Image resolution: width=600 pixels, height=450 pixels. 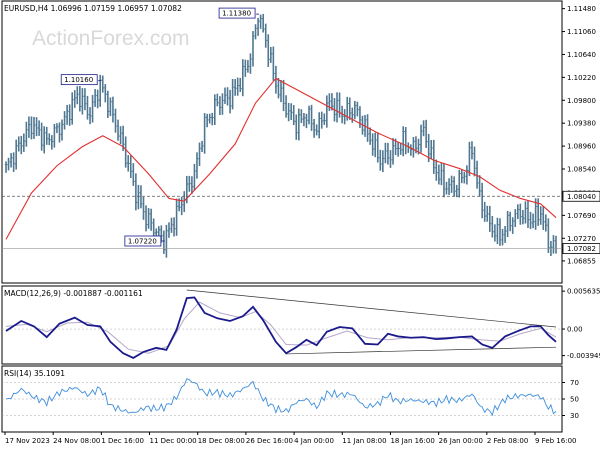 What do you see at coordinates (581, 147) in the screenshot?
I see `price-tick-label: 1.08960` at bounding box center [581, 147].